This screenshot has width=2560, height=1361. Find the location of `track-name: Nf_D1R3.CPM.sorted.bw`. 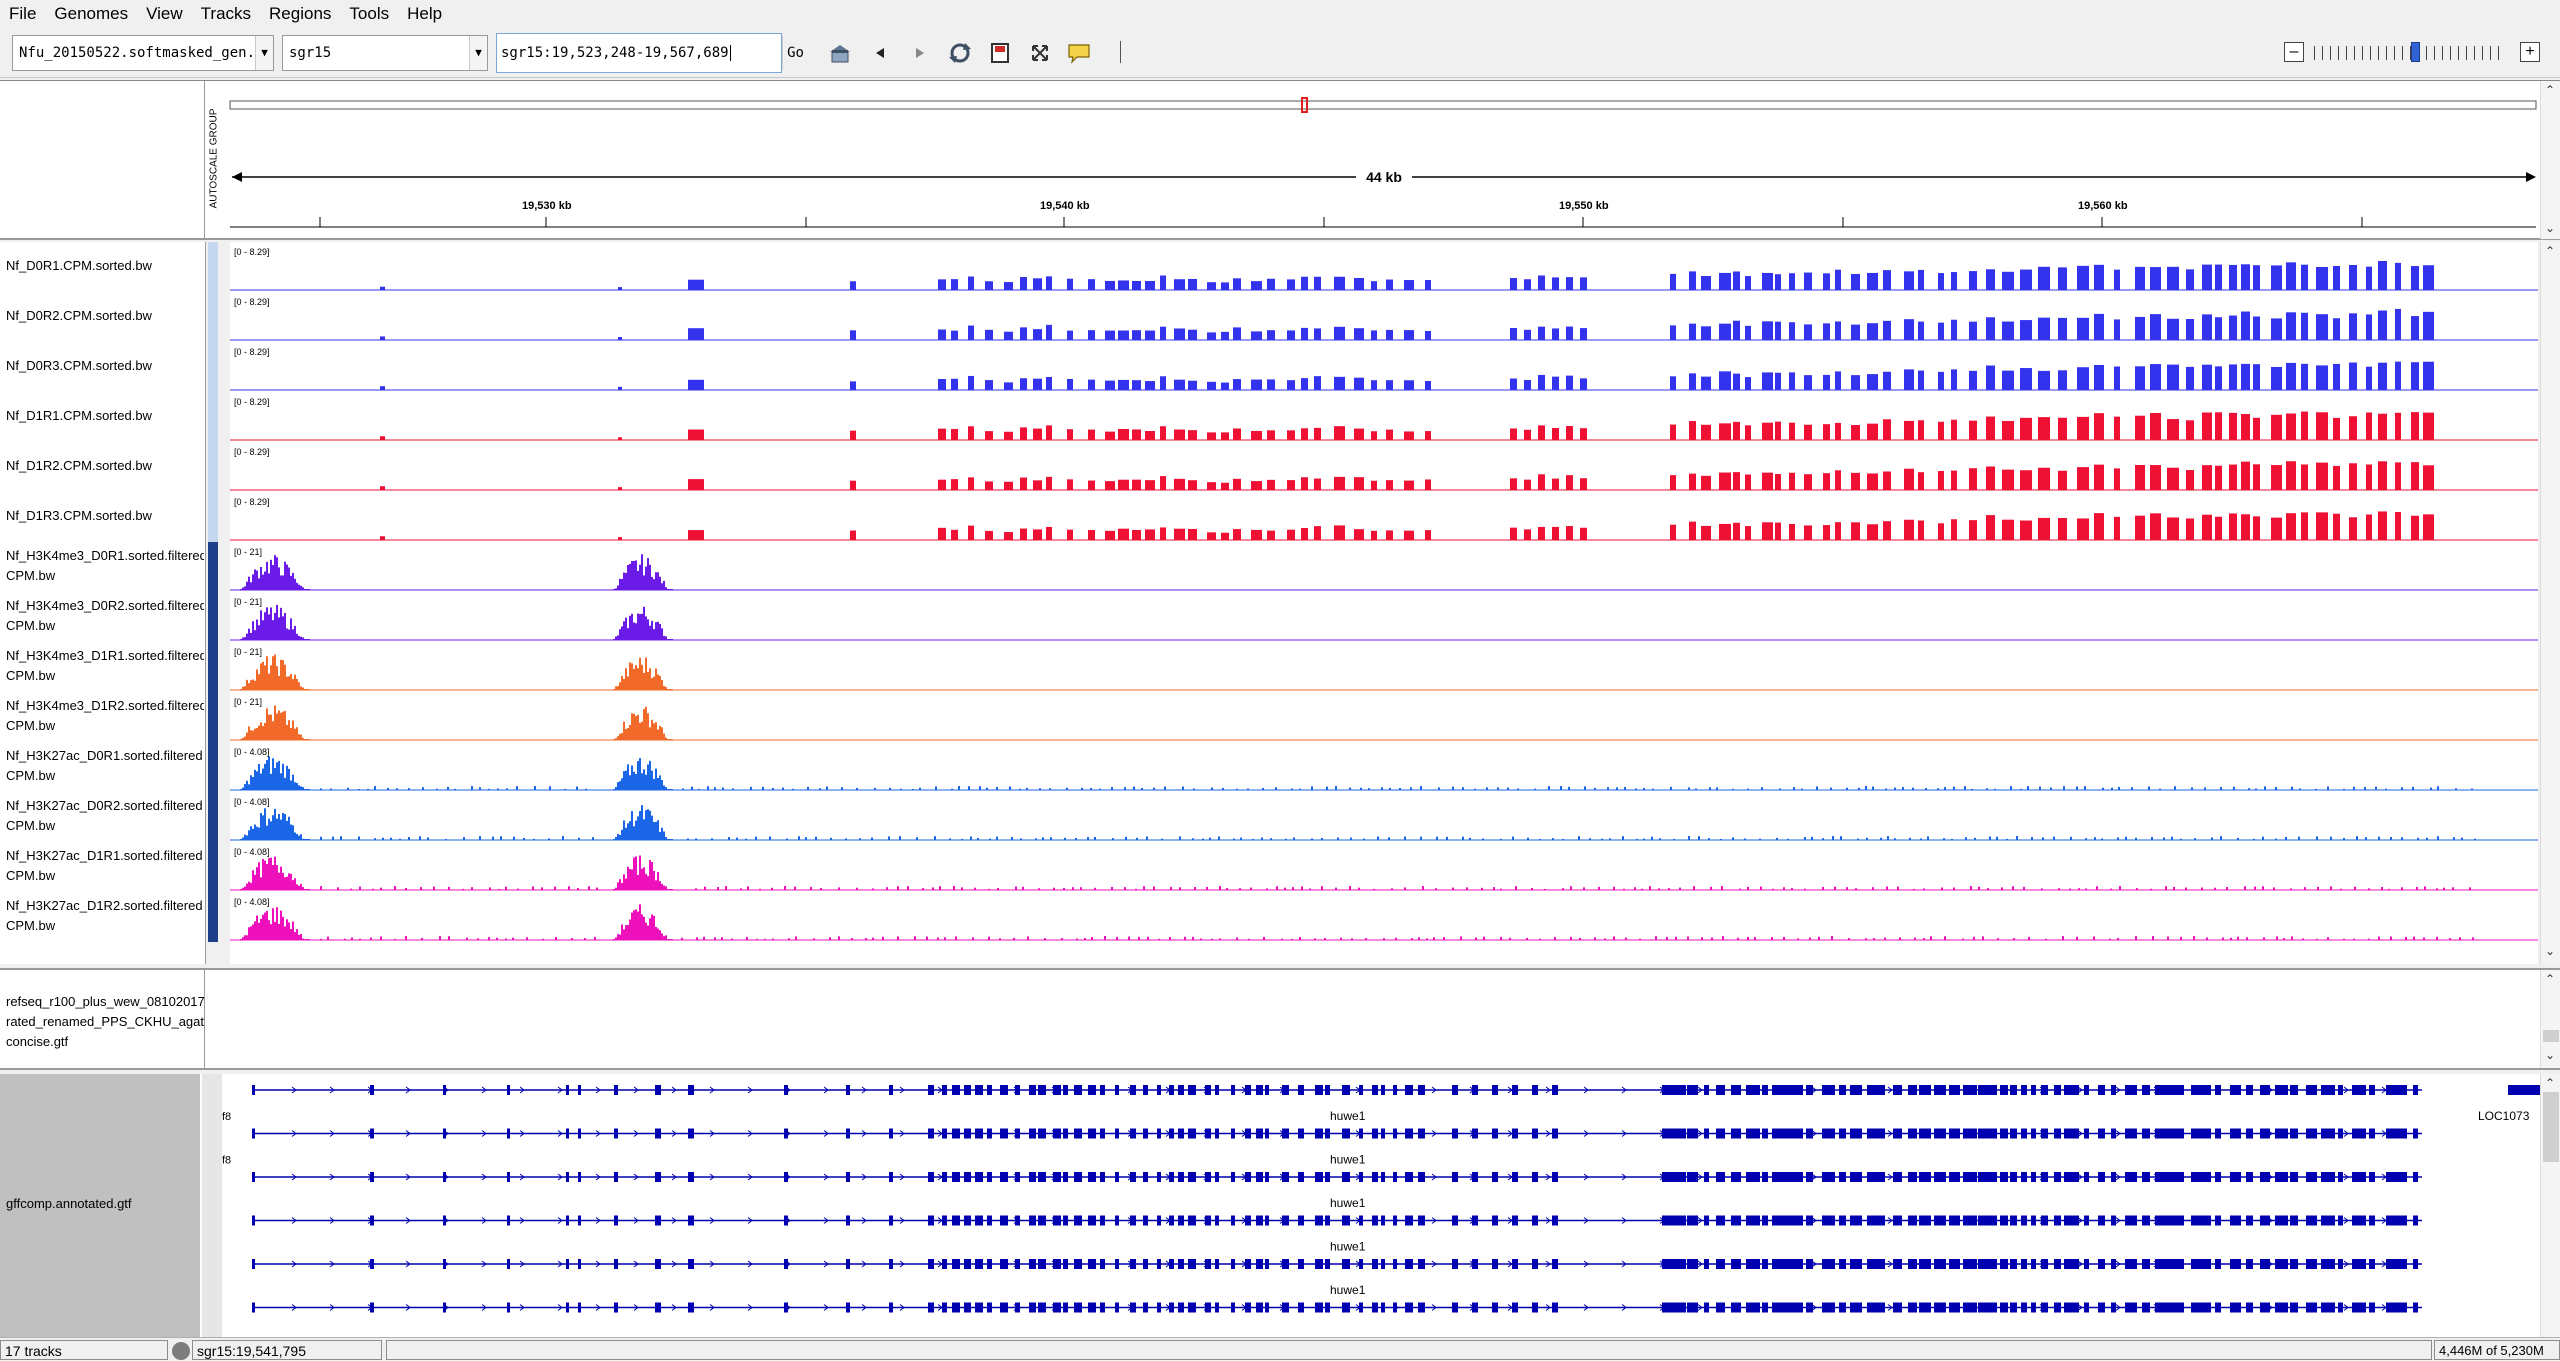

track-name: Nf_D1R3.CPM.sorted.bw is located at coordinates (79, 515).